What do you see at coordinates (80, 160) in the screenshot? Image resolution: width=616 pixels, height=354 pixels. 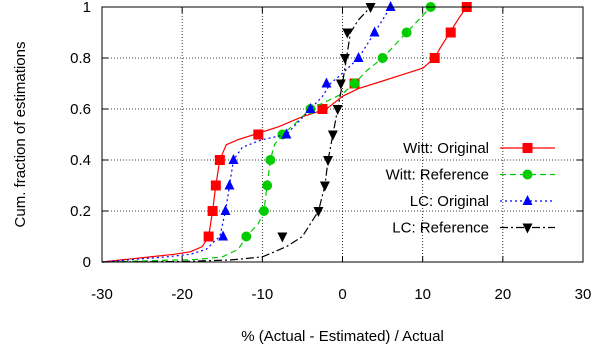 I see `y-tick-label: 0.4` at bounding box center [80, 160].